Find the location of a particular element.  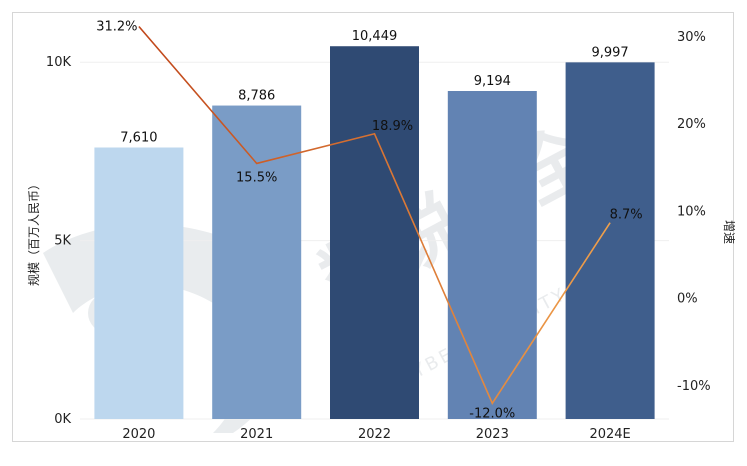

x-tick-2021: 2021 is located at coordinates (256, 434).